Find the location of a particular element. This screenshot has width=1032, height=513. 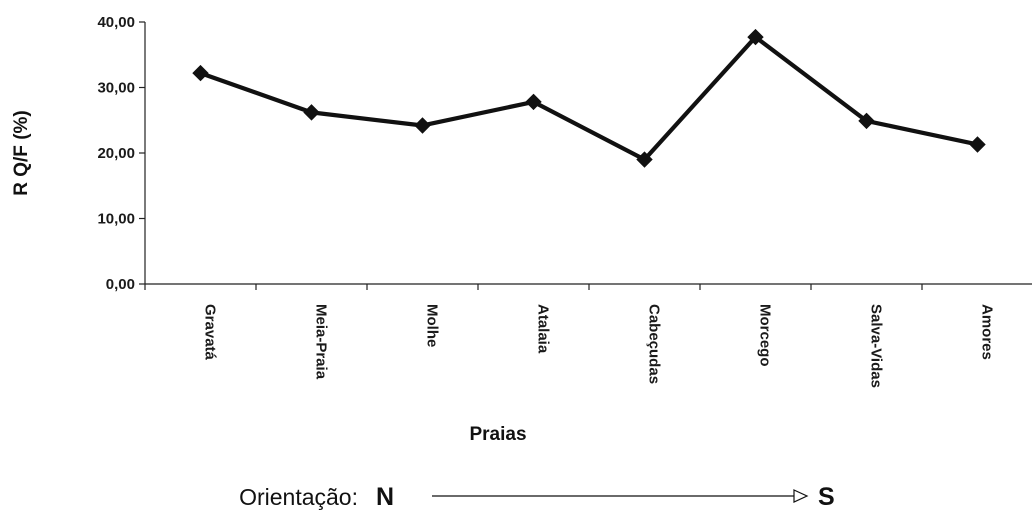

orientation-arrow-head is located at coordinates (801, 496).